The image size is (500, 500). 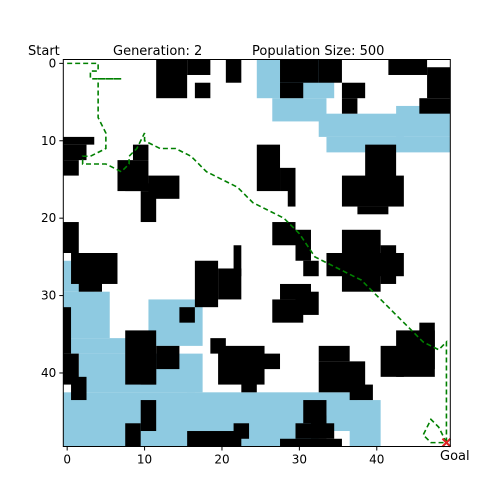 I want to click on goal-label: Goal, so click(x=455, y=456).